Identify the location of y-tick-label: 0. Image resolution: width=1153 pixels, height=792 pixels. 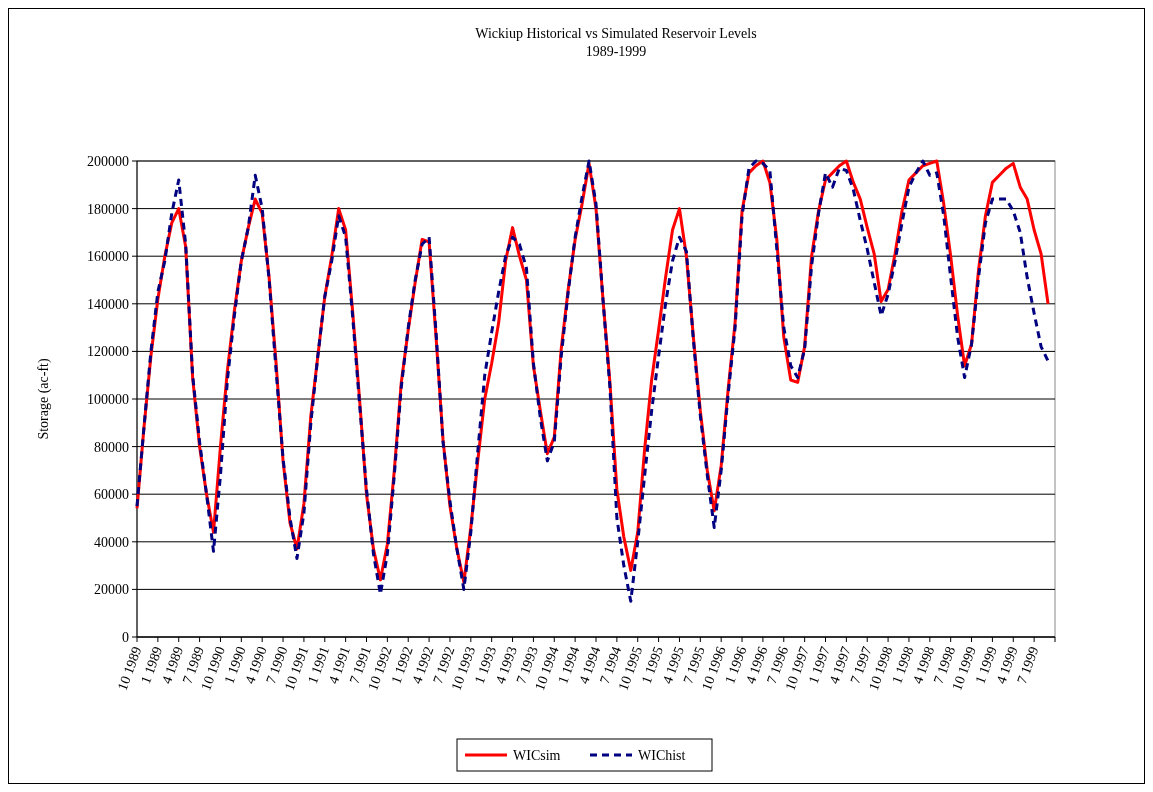
(125, 637).